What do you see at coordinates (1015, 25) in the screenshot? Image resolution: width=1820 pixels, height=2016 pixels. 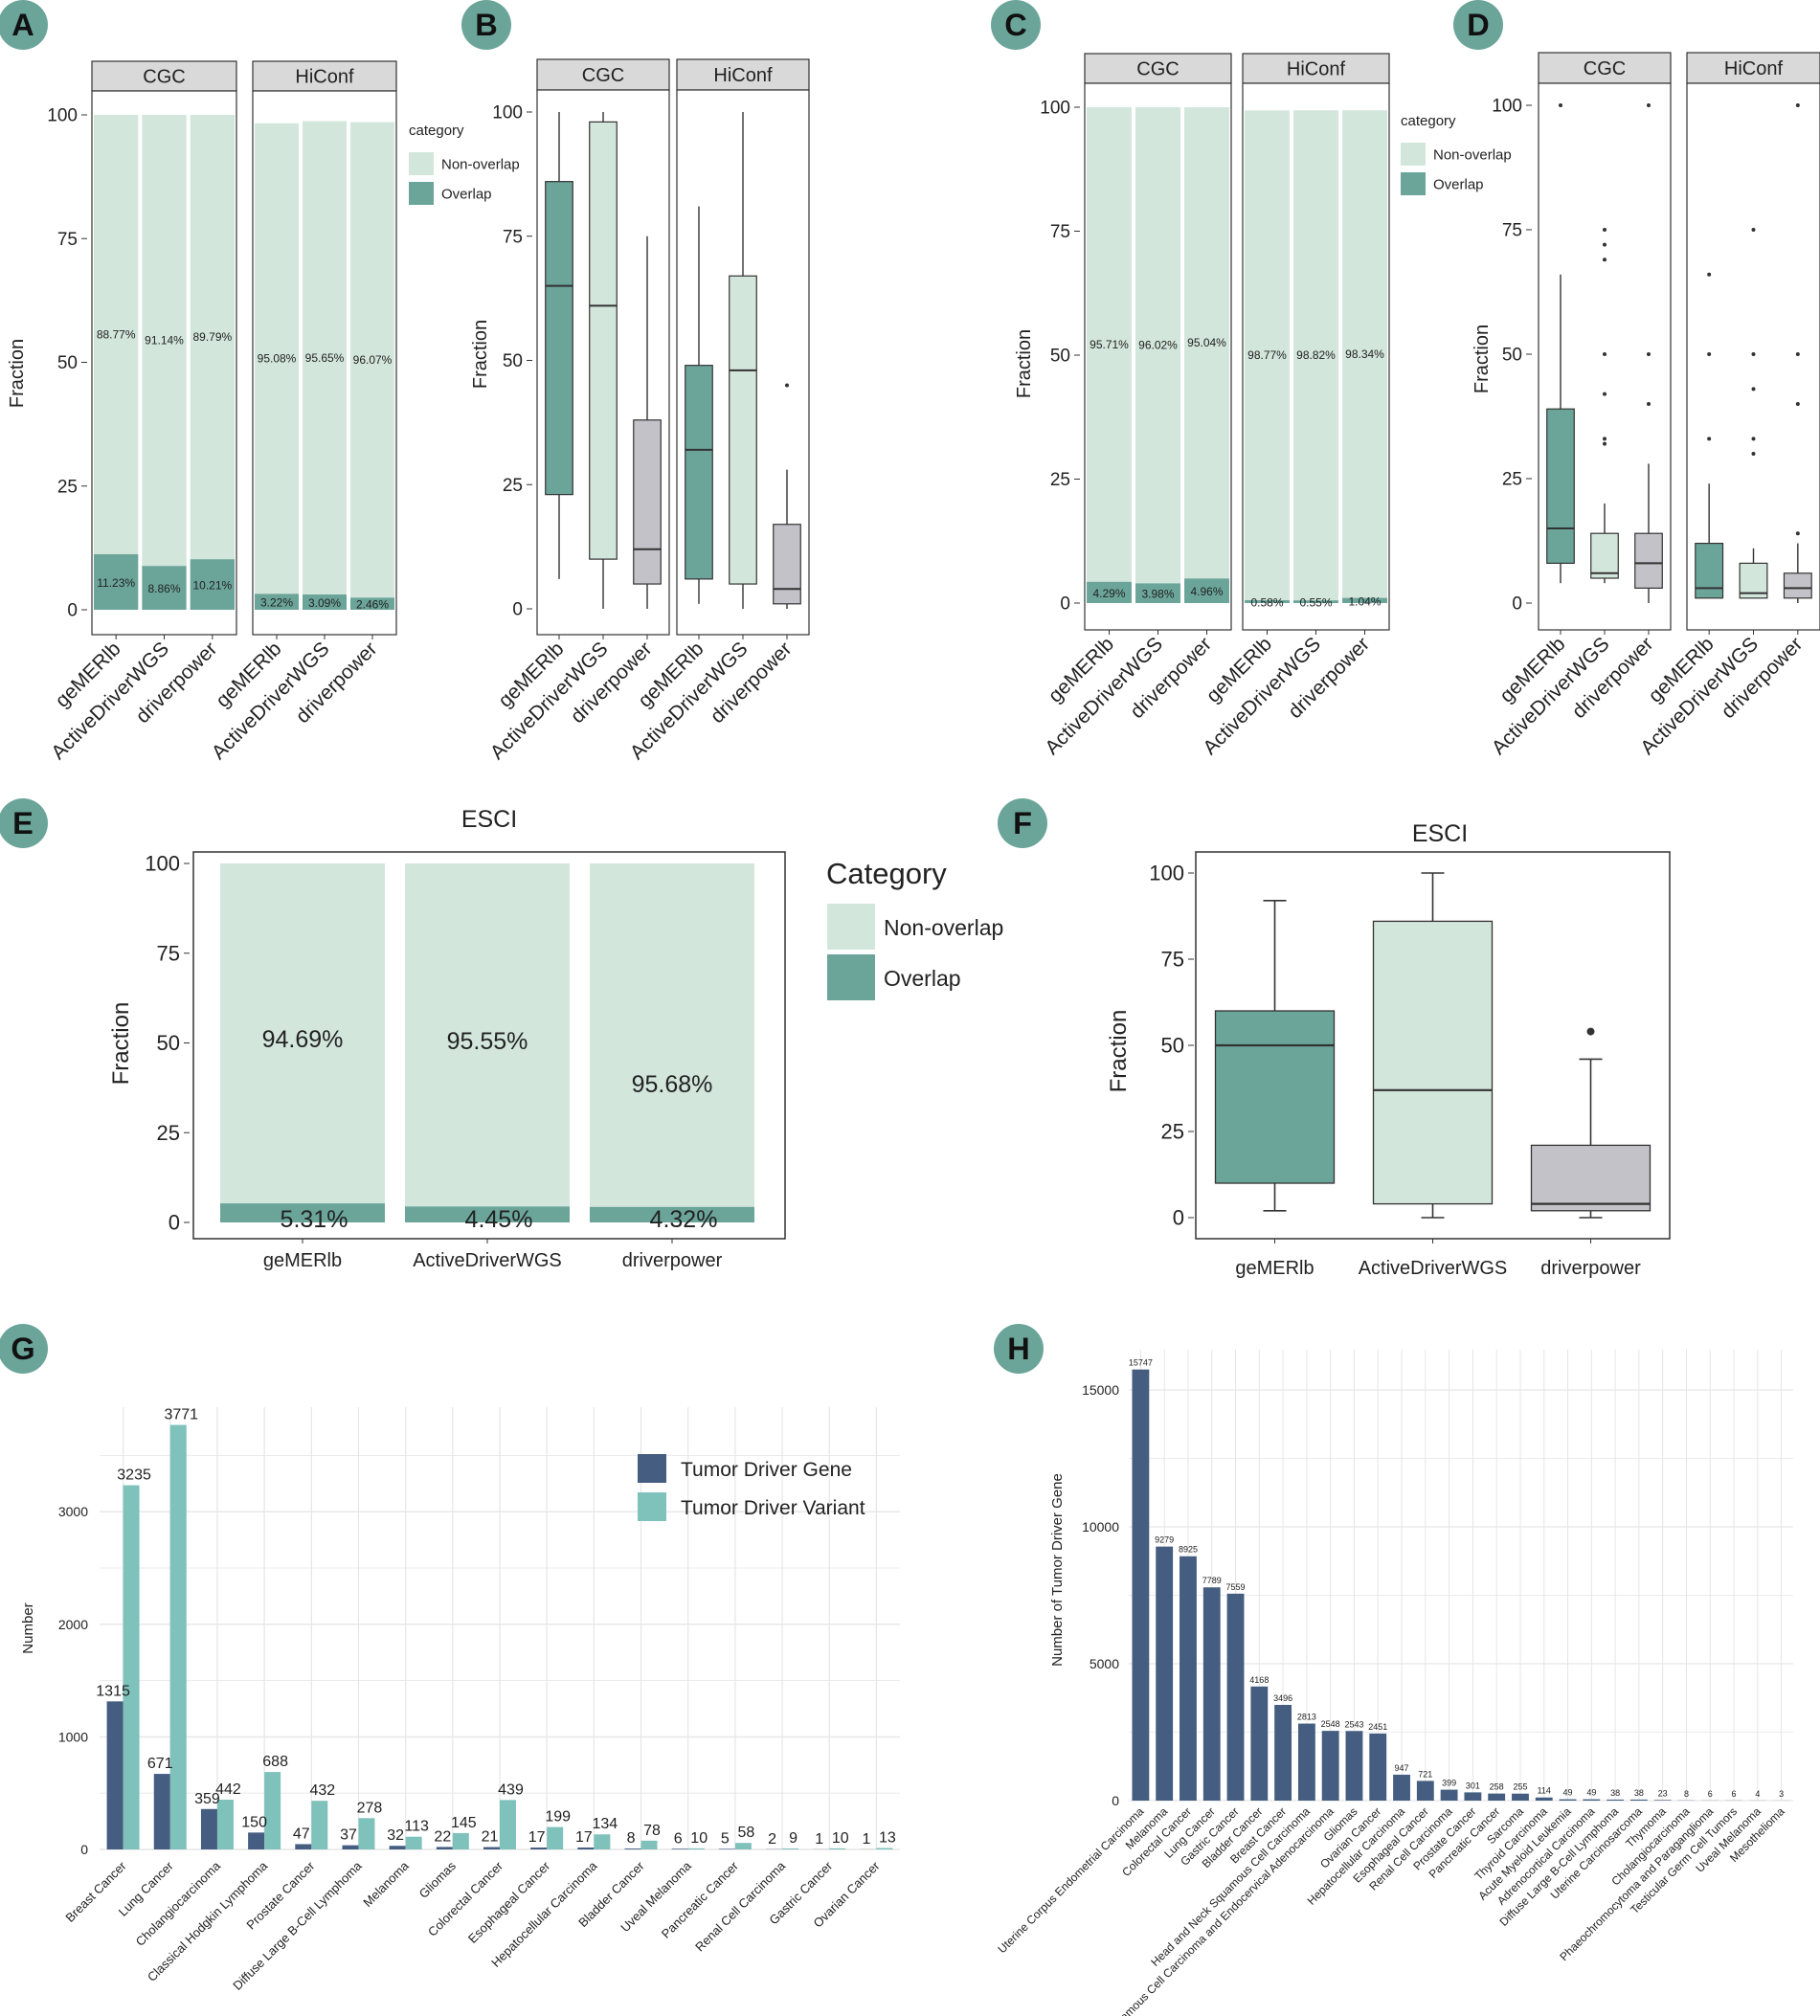 I see `panel-letter-c: C` at bounding box center [1015, 25].